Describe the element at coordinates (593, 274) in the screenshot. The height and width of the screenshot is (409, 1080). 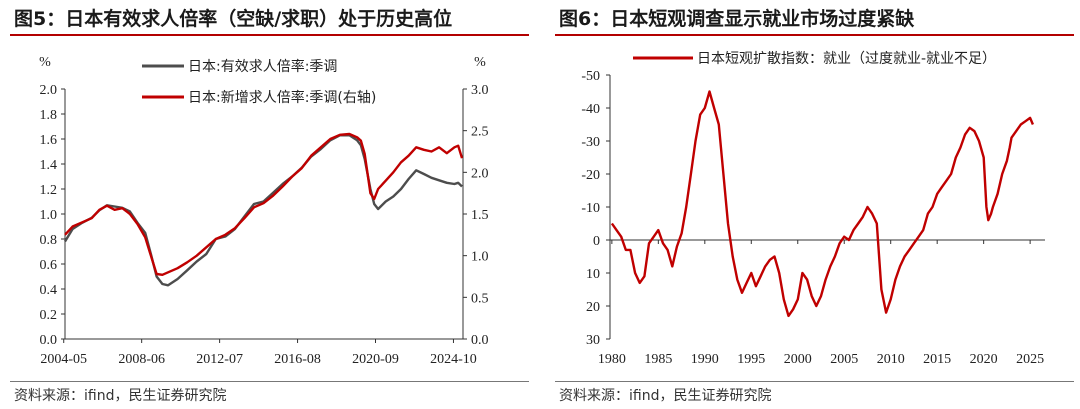
I see `y-tick-label: 10` at that location.